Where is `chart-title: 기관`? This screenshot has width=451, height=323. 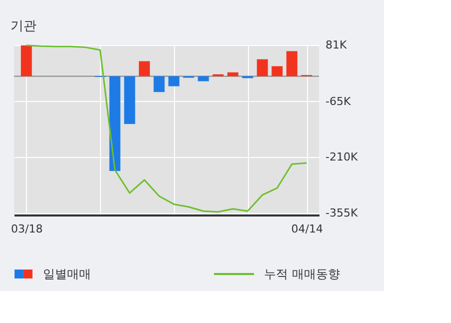
chart-title: 기관 is located at coordinates (23, 26).